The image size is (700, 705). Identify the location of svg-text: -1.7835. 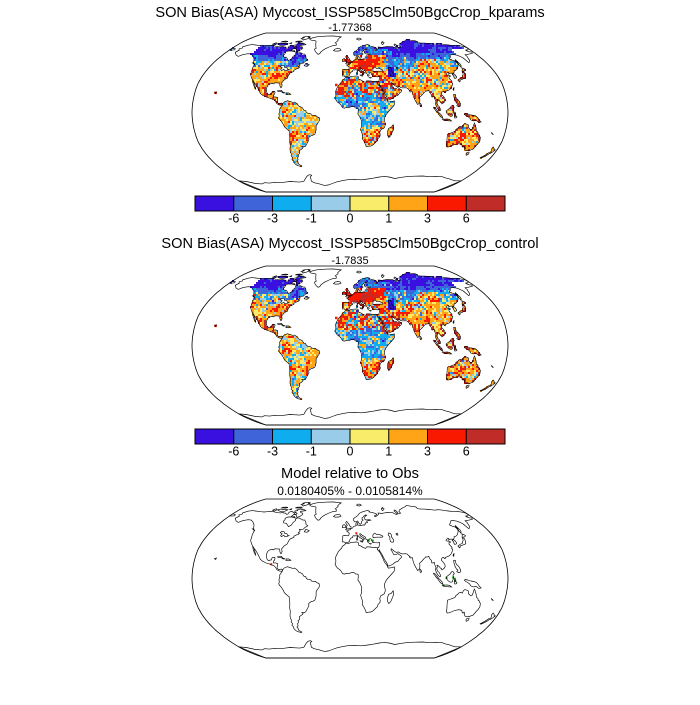
(349, 261).